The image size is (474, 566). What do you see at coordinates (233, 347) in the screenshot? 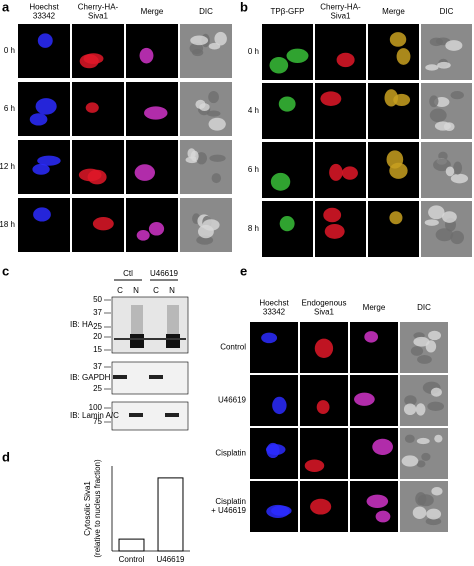
I see `row-label: Control` at bounding box center [233, 347].